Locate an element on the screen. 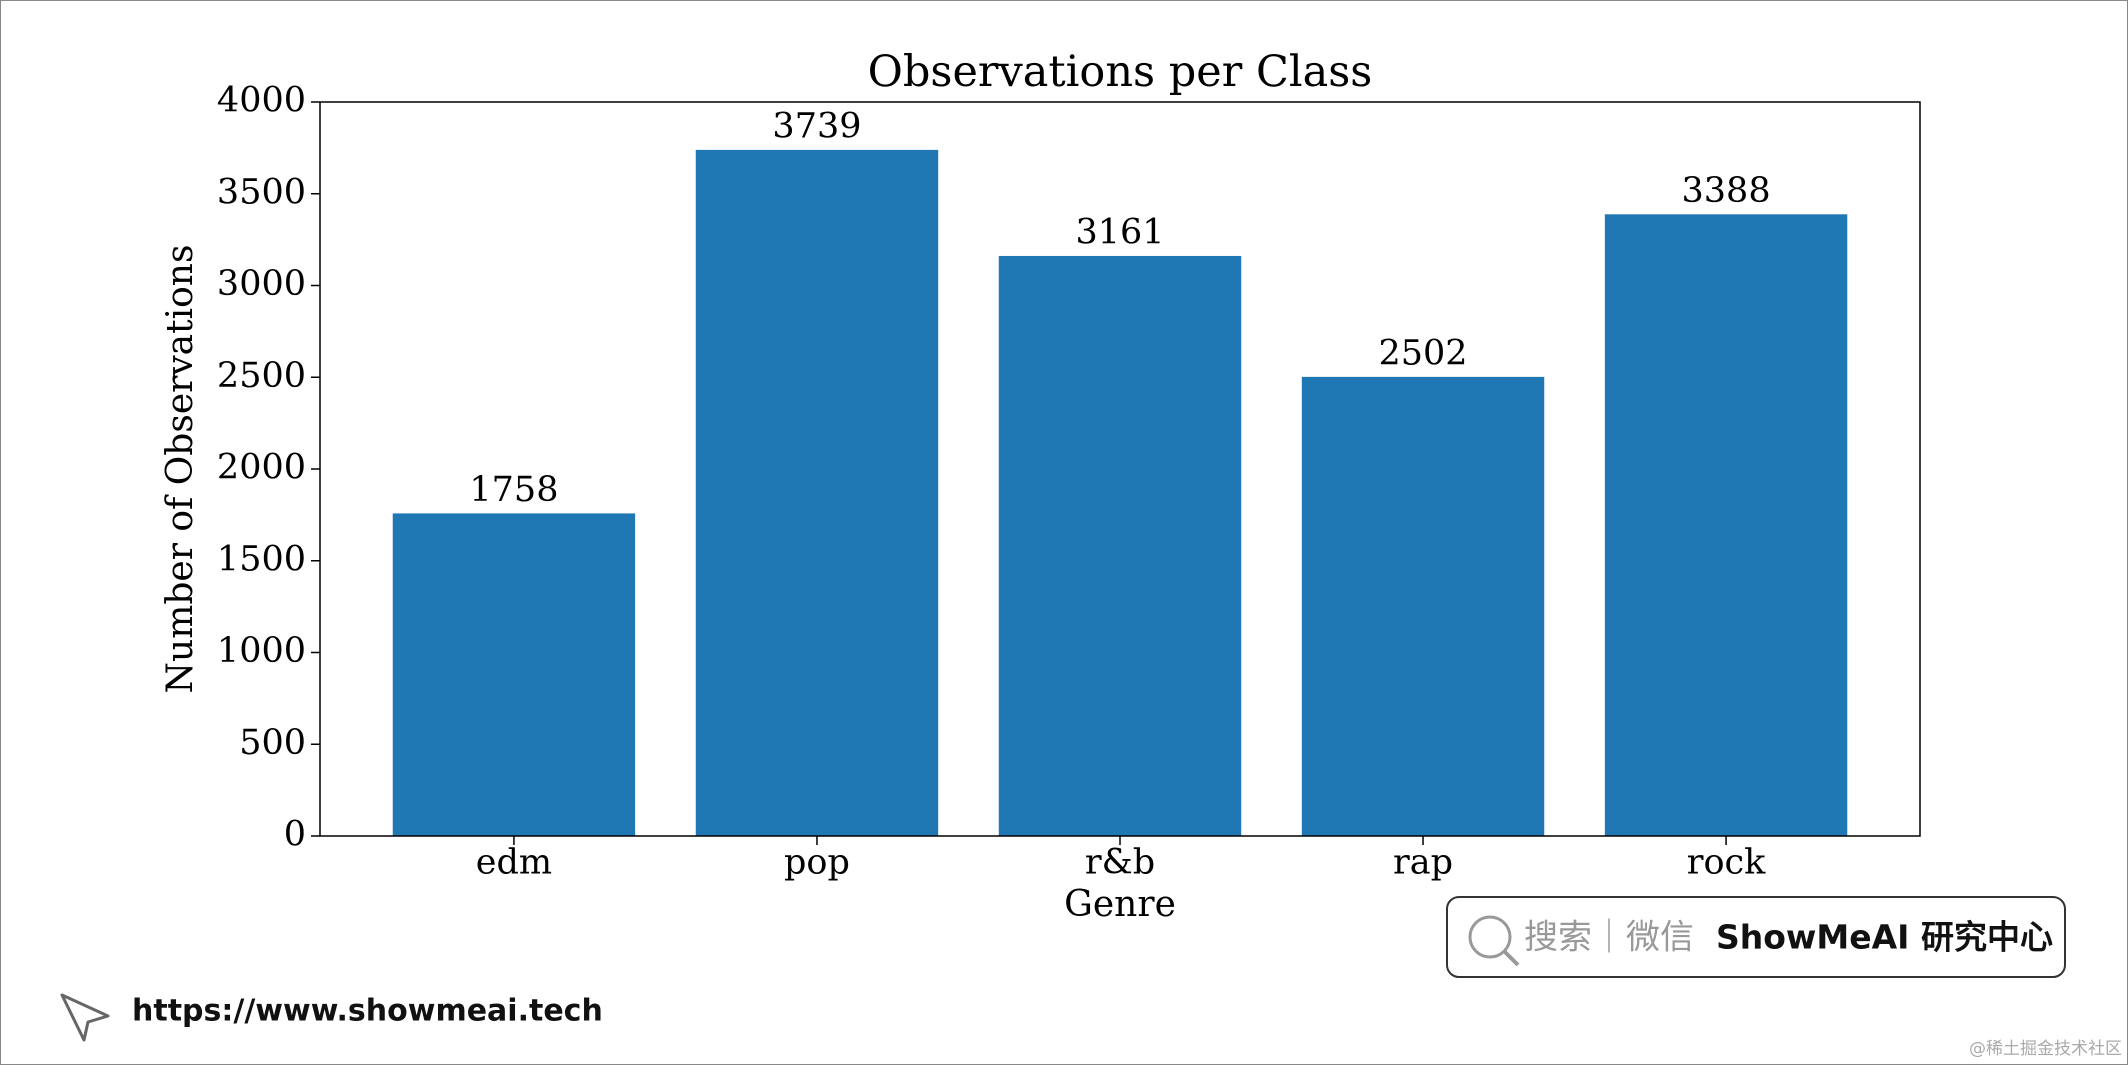 The height and width of the screenshot is (1065, 2128). y-tick-label: 500 is located at coordinates (272, 743).